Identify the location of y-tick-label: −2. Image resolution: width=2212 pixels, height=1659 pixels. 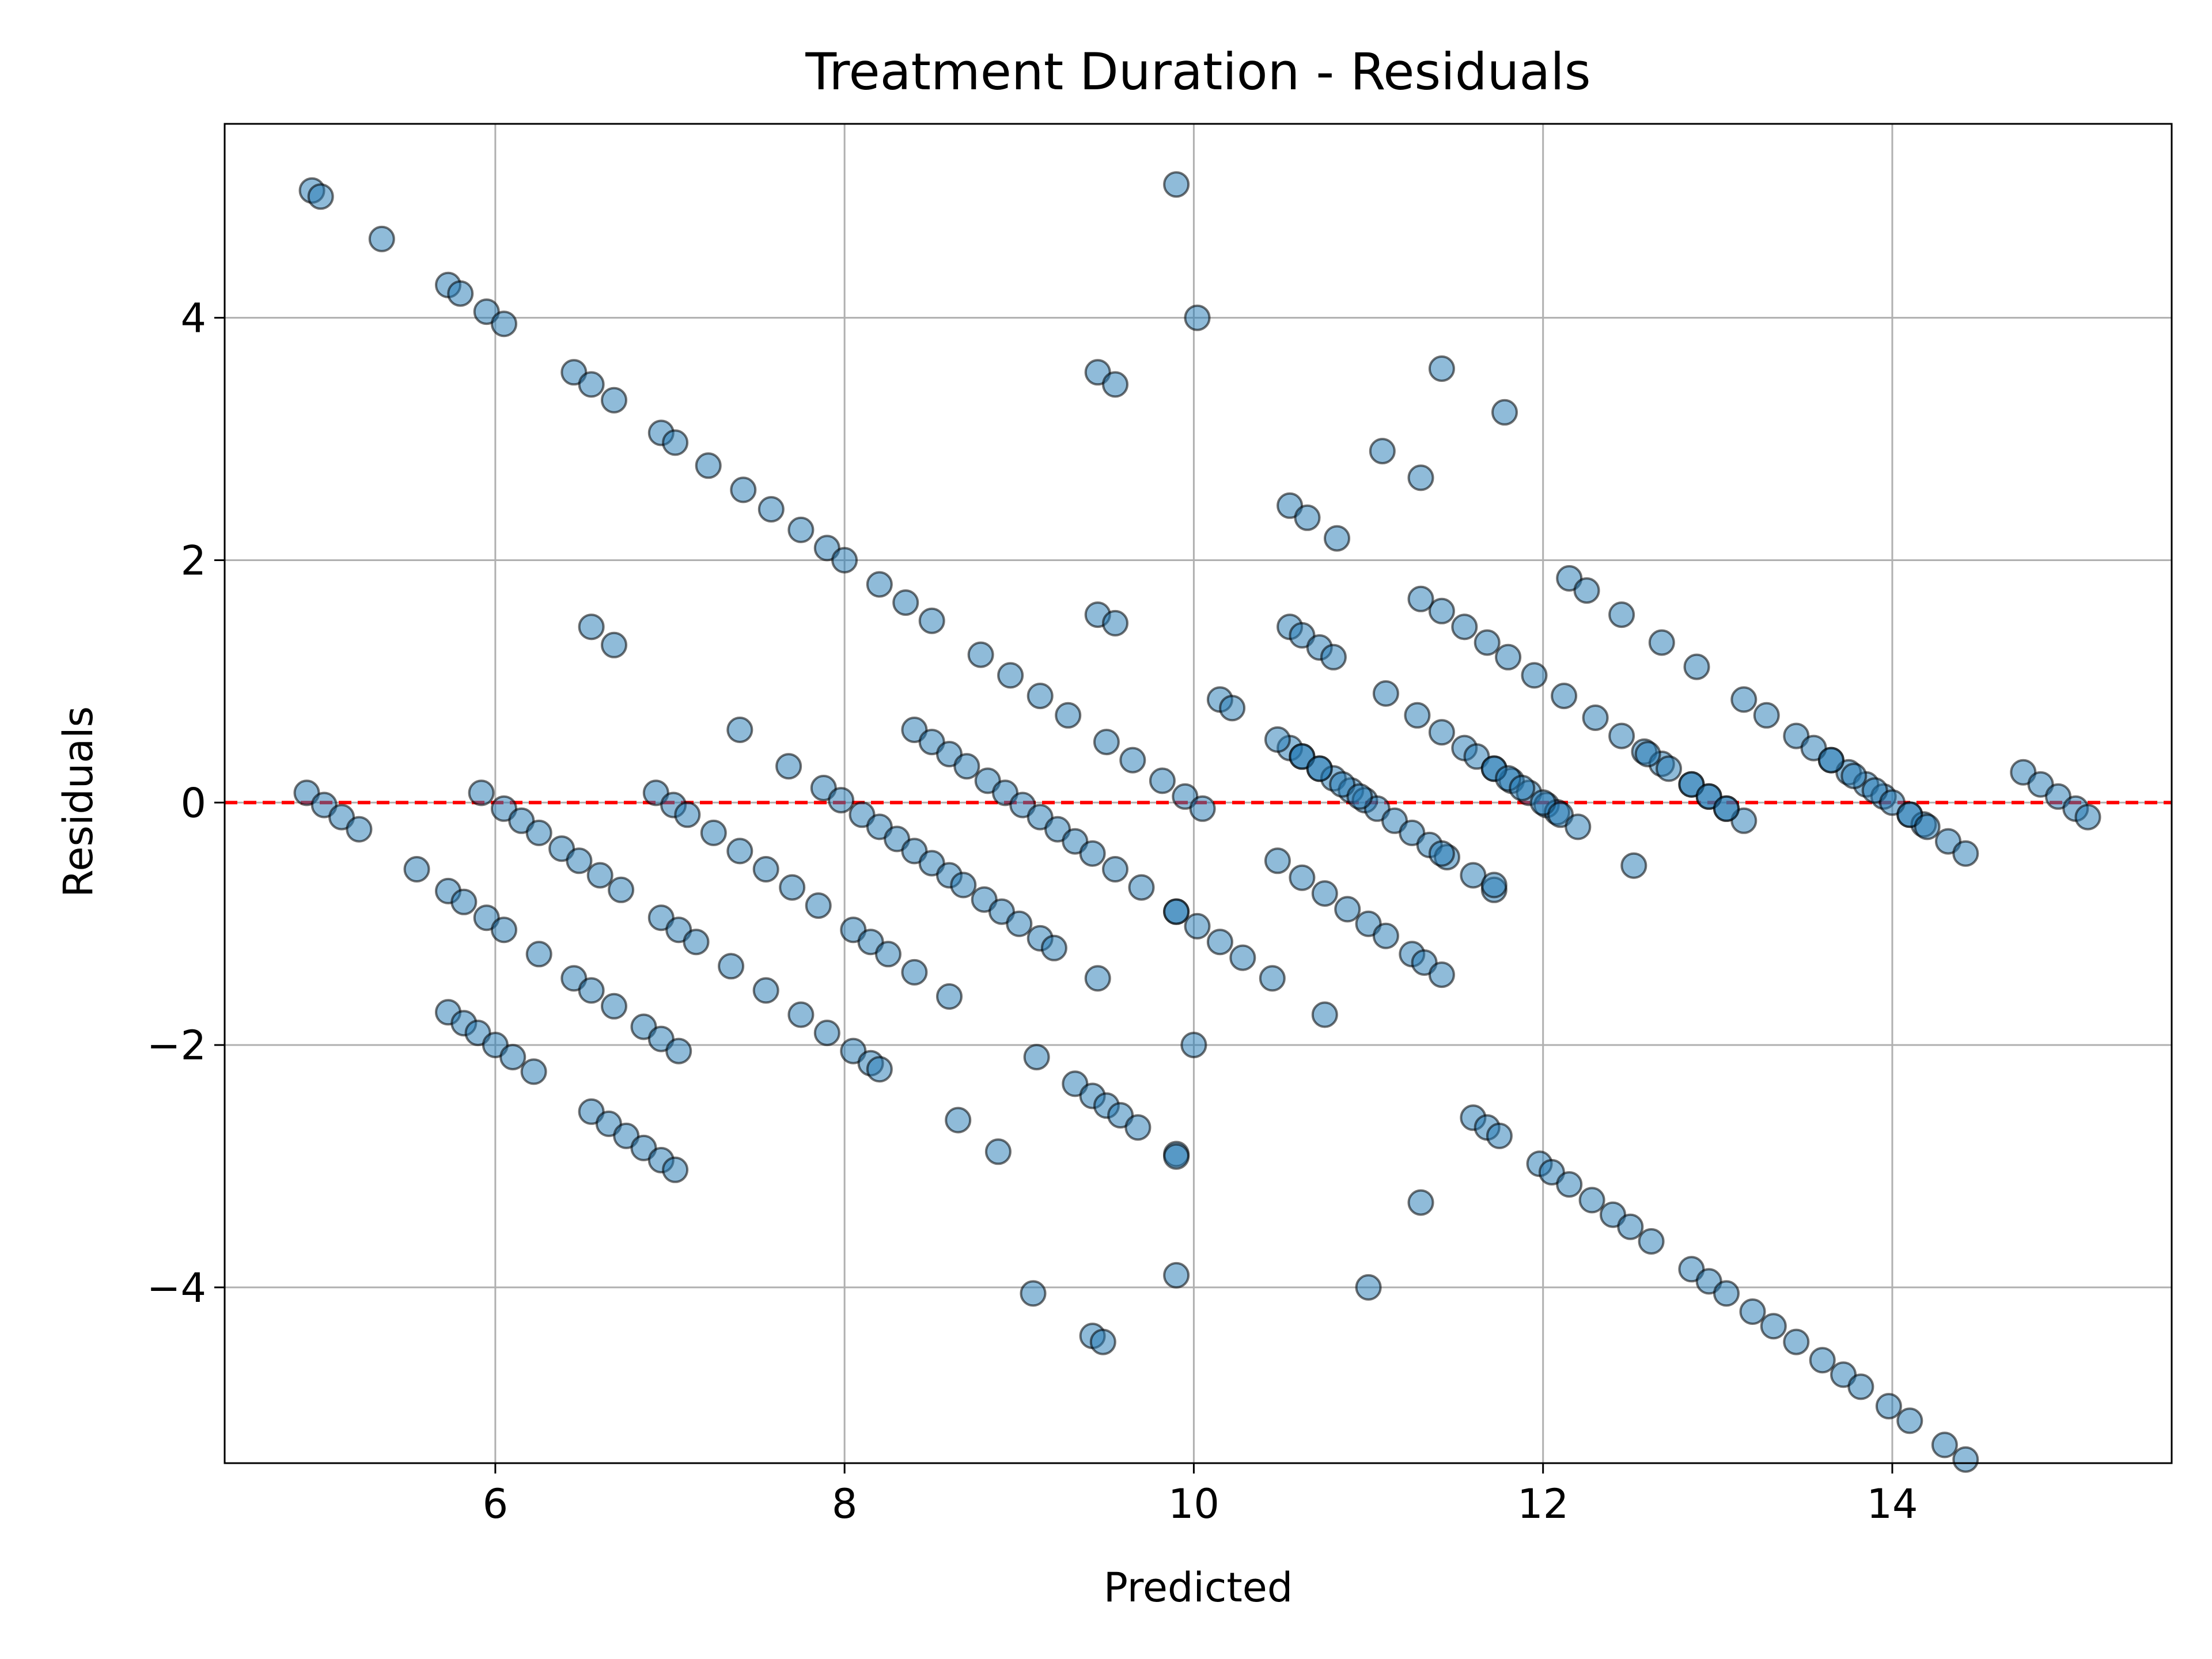
(176, 1045).